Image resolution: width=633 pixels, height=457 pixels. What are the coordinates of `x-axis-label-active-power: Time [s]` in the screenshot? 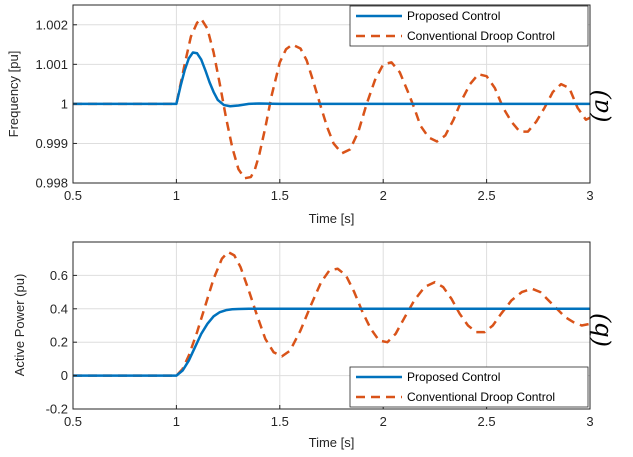 It's located at (332, 442).